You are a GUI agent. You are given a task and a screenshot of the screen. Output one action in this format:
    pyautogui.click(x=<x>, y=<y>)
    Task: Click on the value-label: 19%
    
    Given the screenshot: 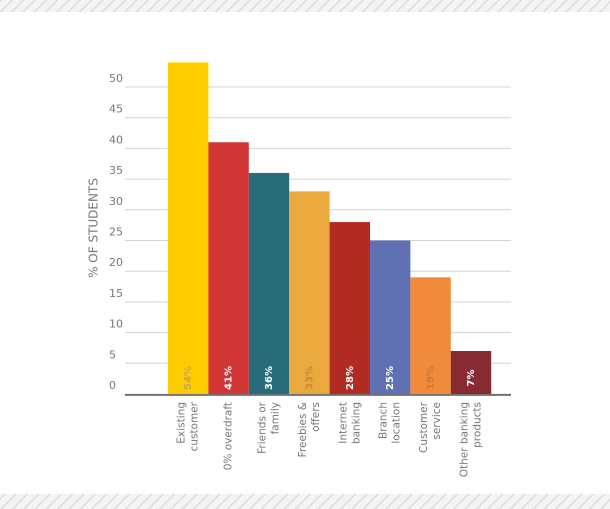 What is the action you would take?
    pyautogui.click(x=431, y=378)
    